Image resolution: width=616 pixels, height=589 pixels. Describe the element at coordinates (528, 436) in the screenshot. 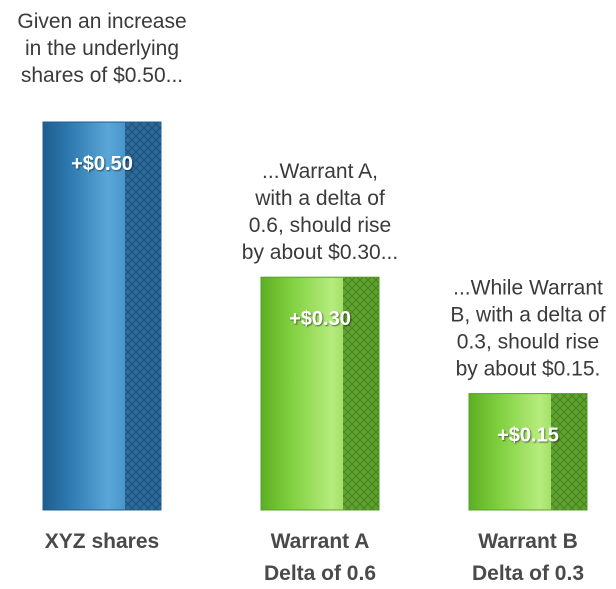

I see `data-label-3: +$0.15` at that location.